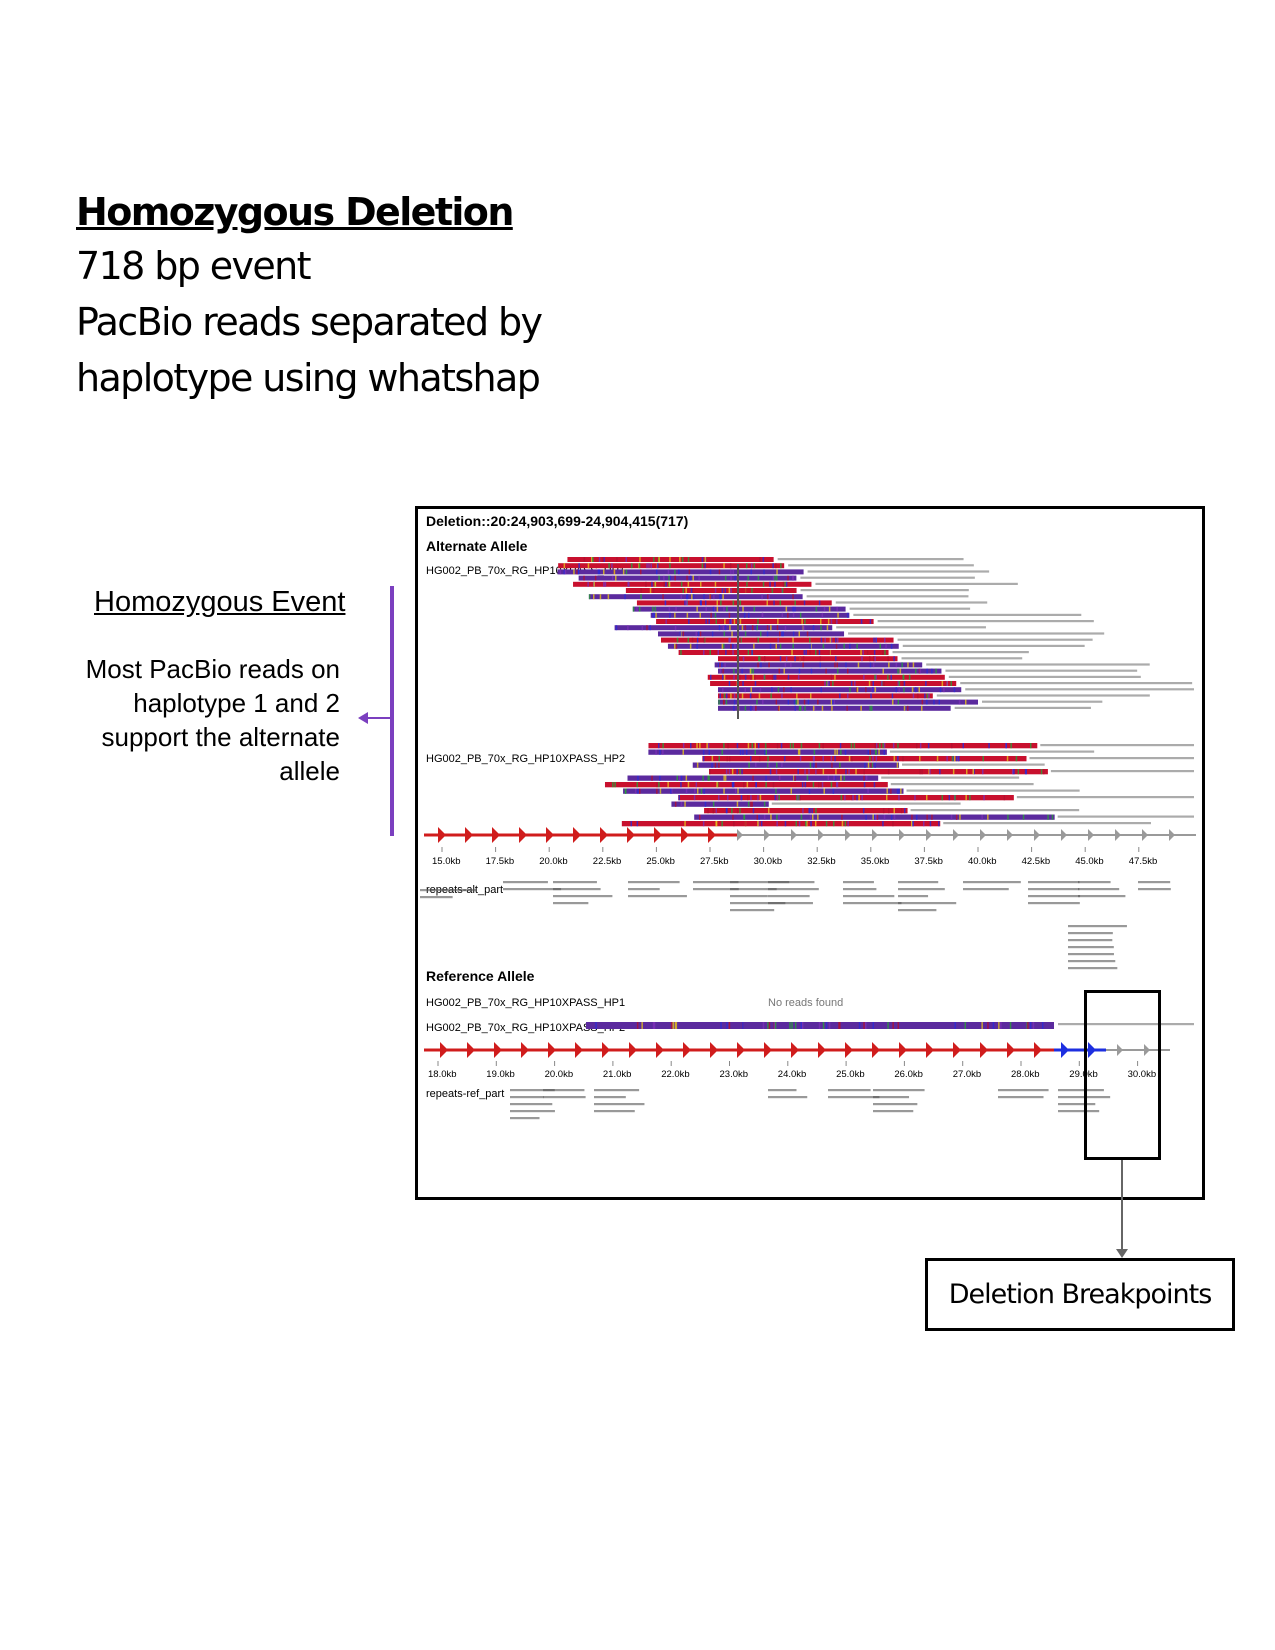 This screenshot has width=1275, height=1650. What do you see at coordinates (810, 1104) in the screenshot?
I see `ref-repeats-features` at bounding box center [810, 1104].